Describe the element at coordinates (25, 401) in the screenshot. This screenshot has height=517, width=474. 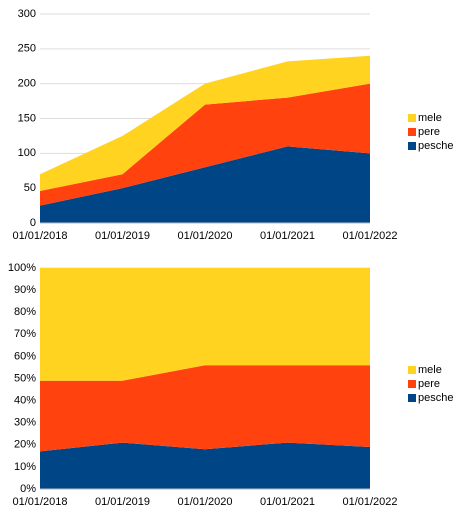
I see `y-tick-label: 40%` at that location.